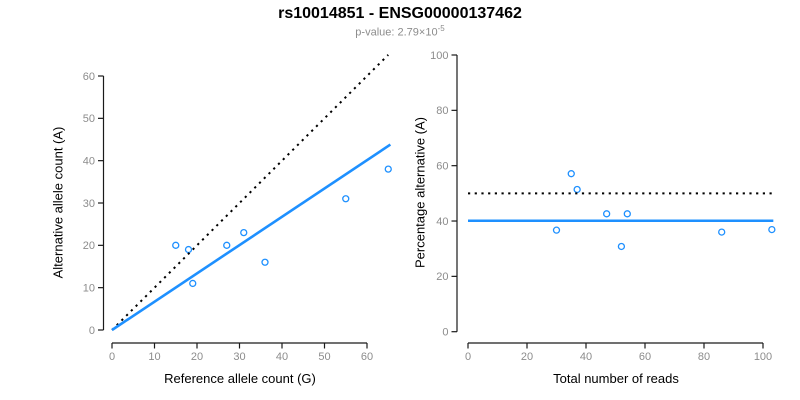 This screenshot has width=800, height=400. What do you see at coordinates (400, 13) in the screenshot?
I see `figure-title: rs10014851 - ENSG00000137462` at bounding box center [400, 13].